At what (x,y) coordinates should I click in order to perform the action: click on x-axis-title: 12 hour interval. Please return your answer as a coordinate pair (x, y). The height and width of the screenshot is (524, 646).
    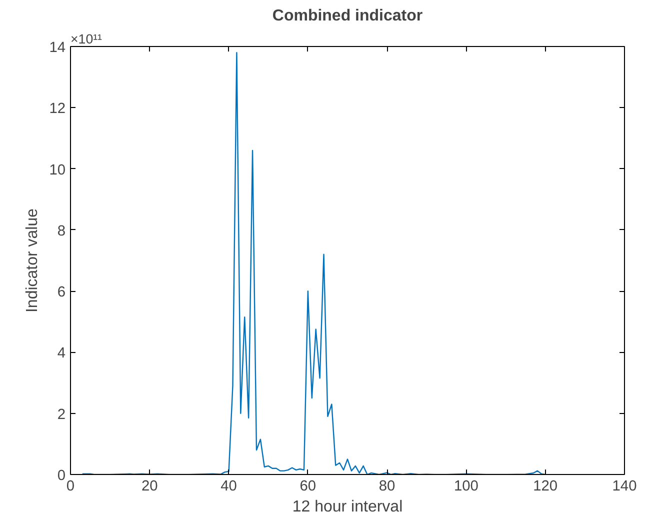
    Looking at the image, I should click on (347, 507).